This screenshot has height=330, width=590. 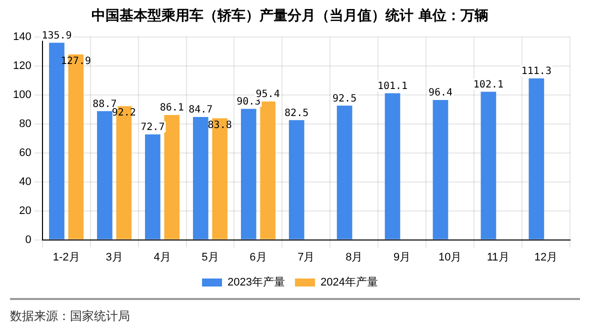 I want to click on x-tick-label: 1-2月, so click(x=66, y=257).